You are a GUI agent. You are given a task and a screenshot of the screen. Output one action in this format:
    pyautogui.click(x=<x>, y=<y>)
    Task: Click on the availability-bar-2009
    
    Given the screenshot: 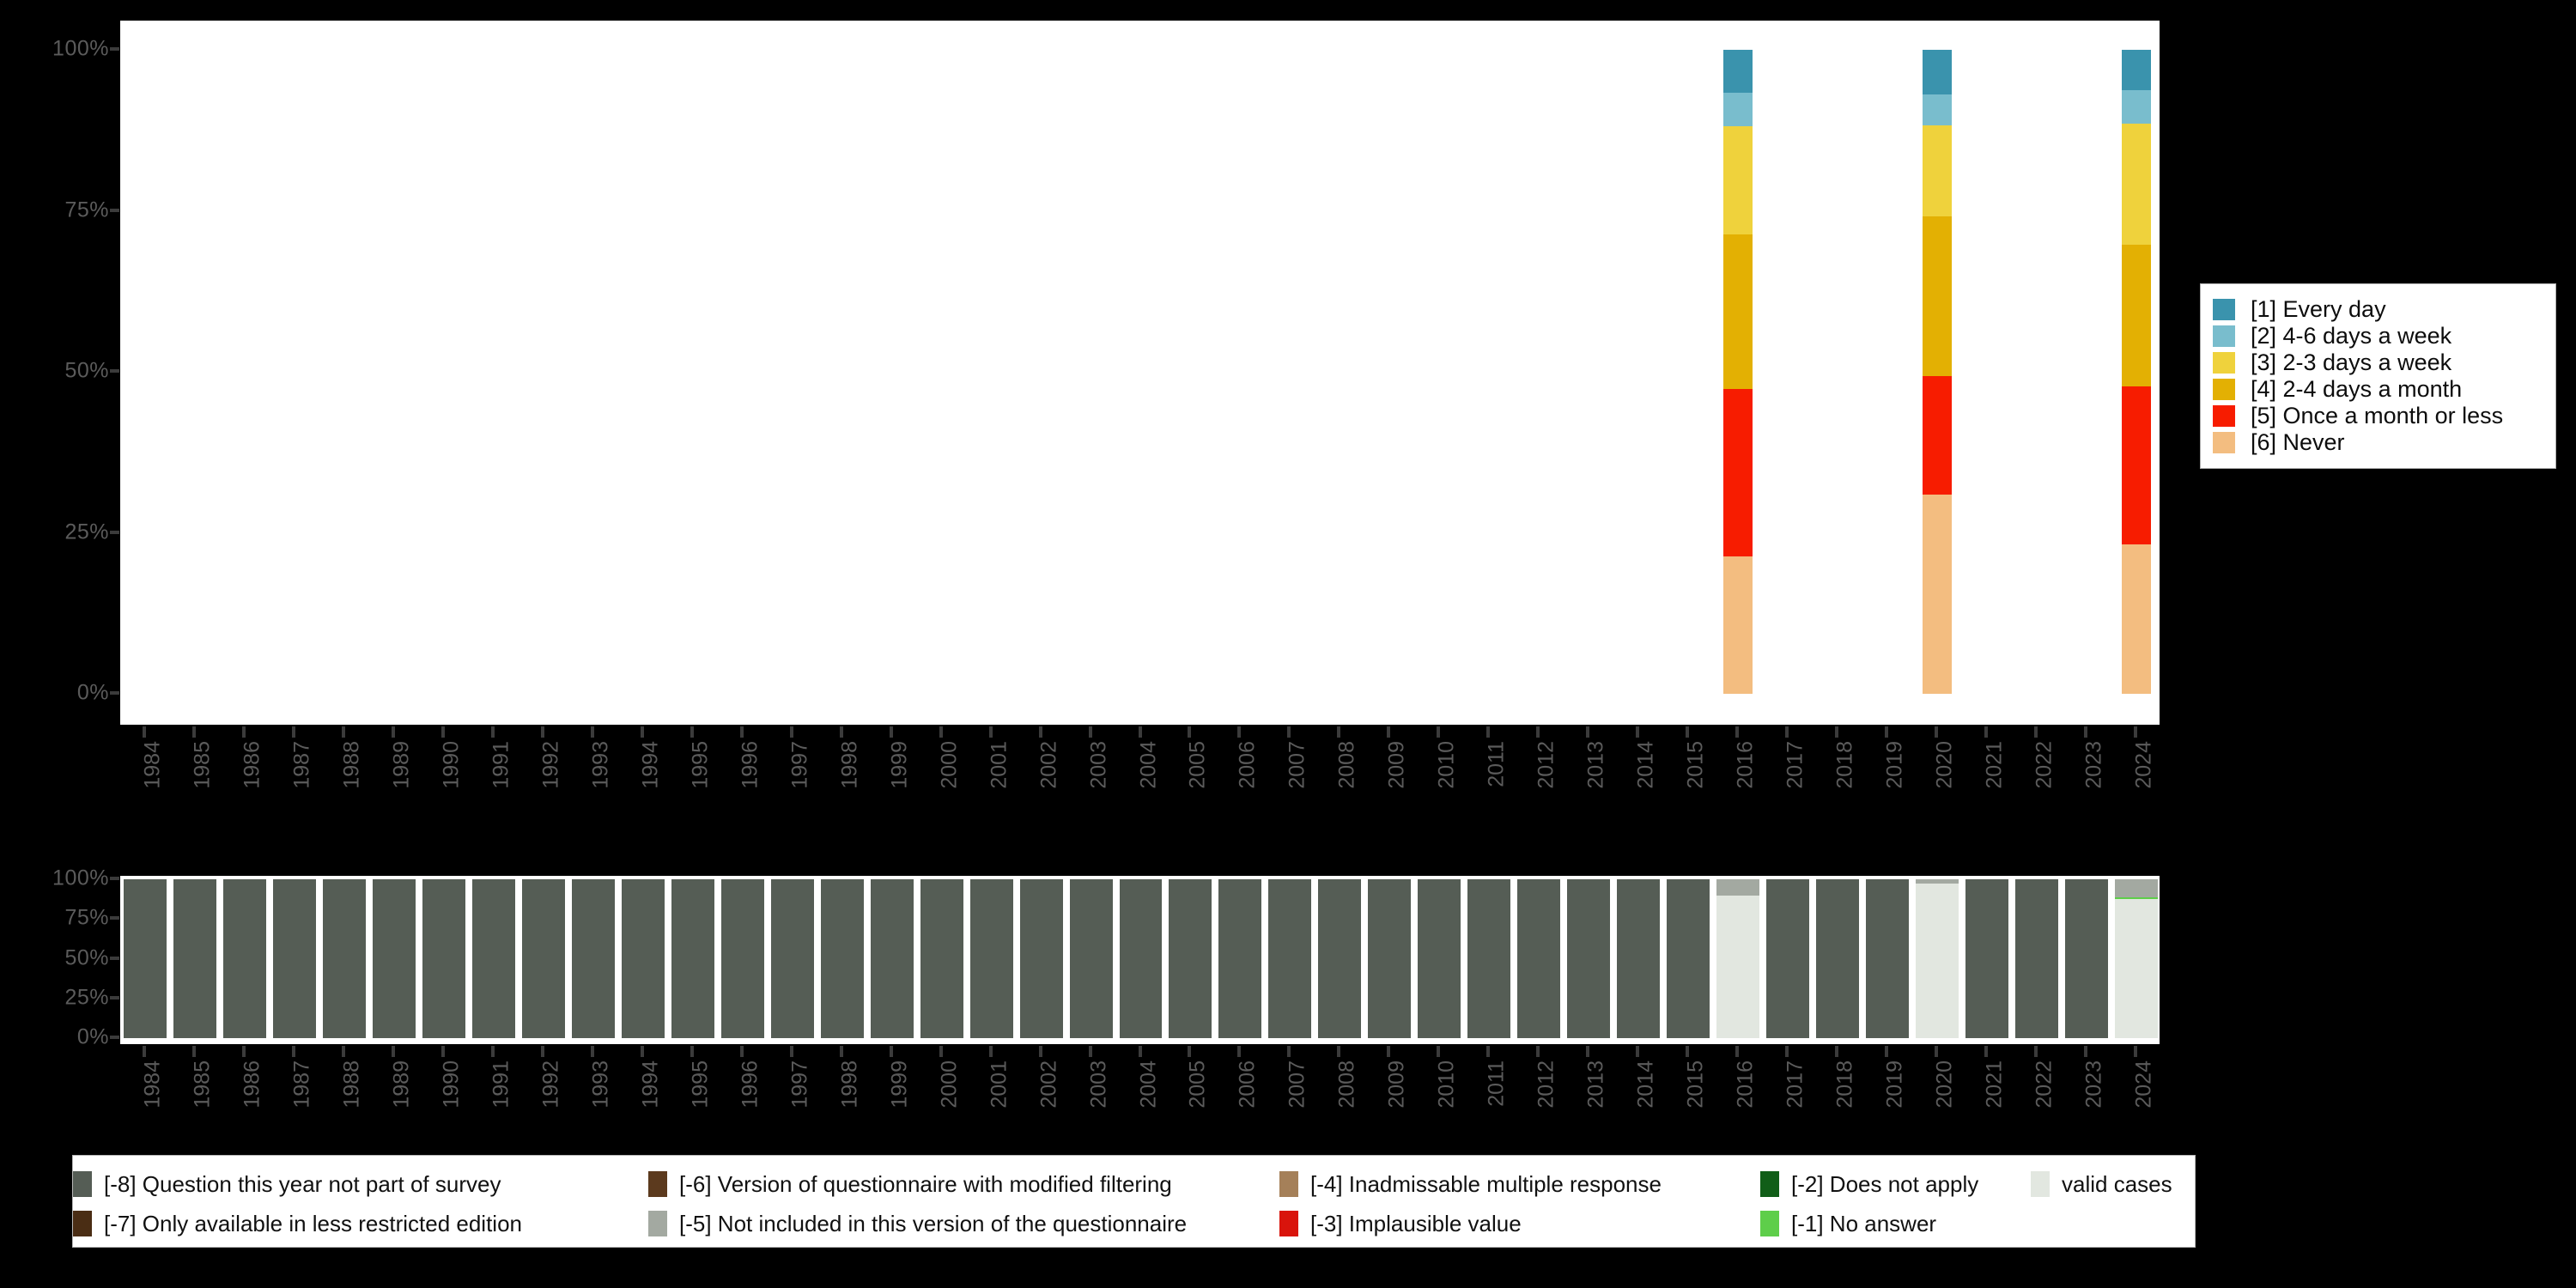 What is the action you would take?
    pyautogui.click(x=1390, y=960)
    